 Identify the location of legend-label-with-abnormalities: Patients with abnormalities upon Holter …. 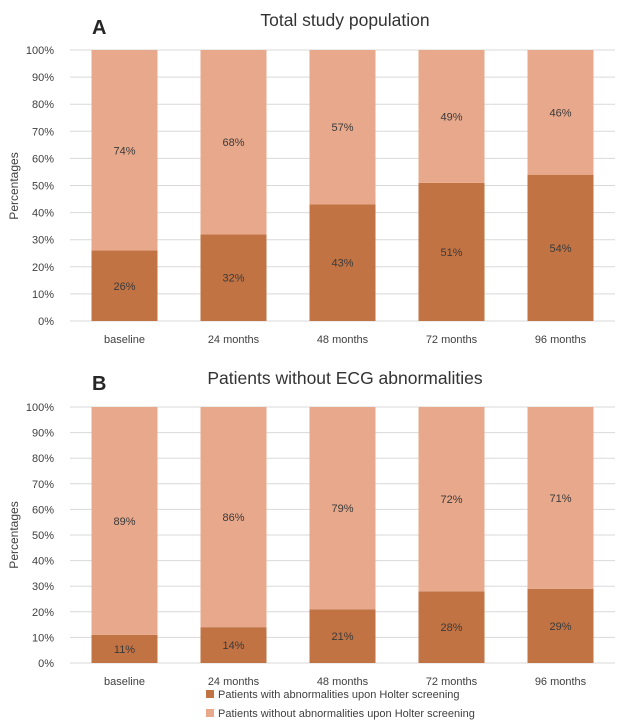
(339, 695).